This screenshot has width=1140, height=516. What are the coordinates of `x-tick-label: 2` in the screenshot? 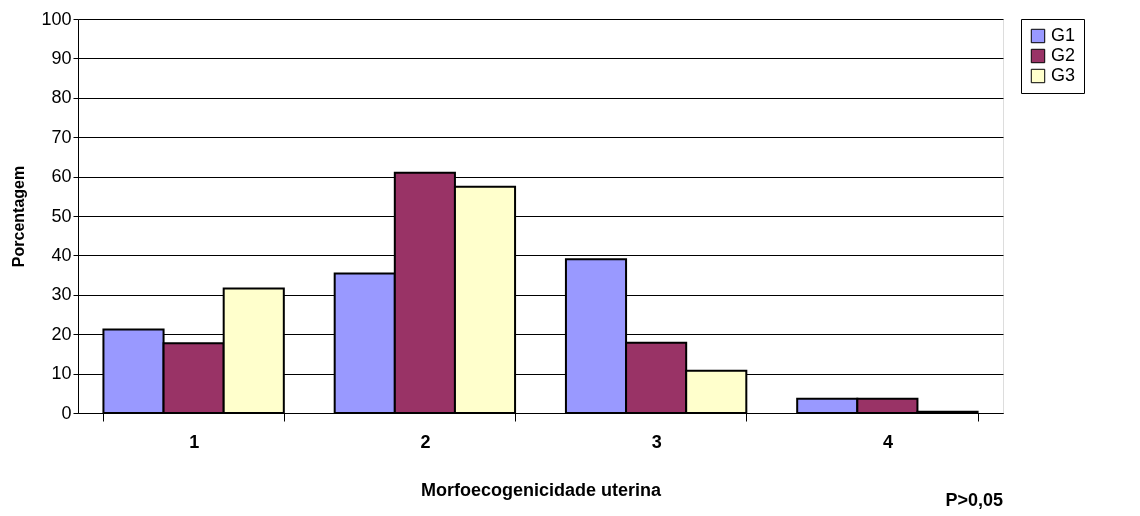 It's located at (425, 441).